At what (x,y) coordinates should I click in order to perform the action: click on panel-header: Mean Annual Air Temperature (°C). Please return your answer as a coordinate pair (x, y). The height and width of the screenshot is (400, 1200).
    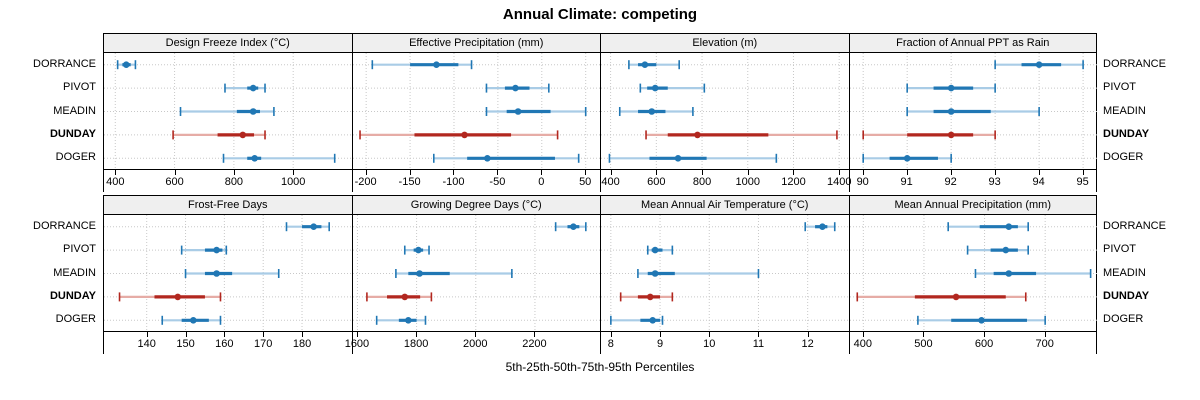
    Looking at the image, I should click on (725, 205).